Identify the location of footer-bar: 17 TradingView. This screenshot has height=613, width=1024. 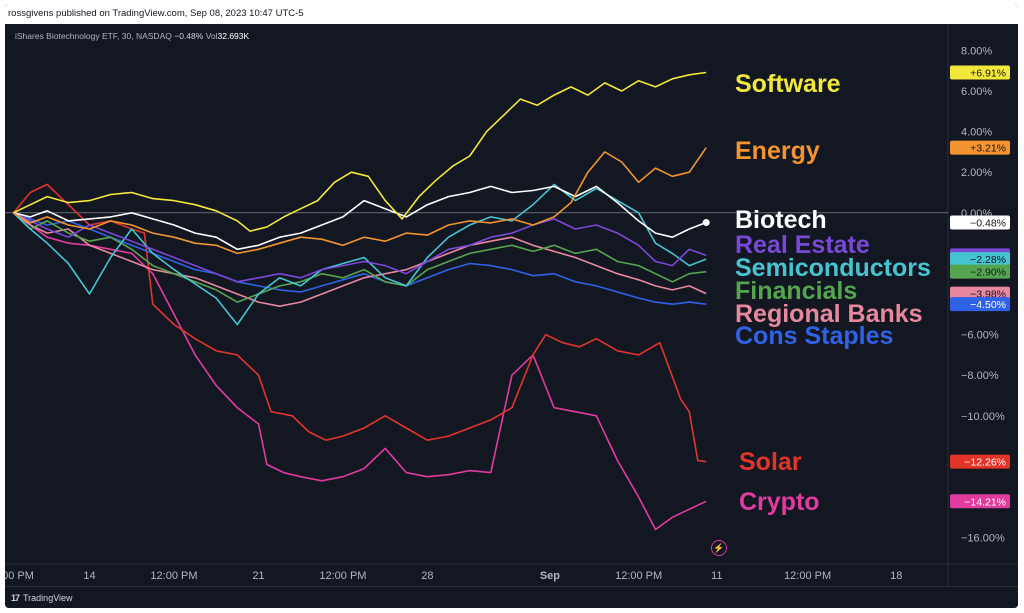
(511, 597).